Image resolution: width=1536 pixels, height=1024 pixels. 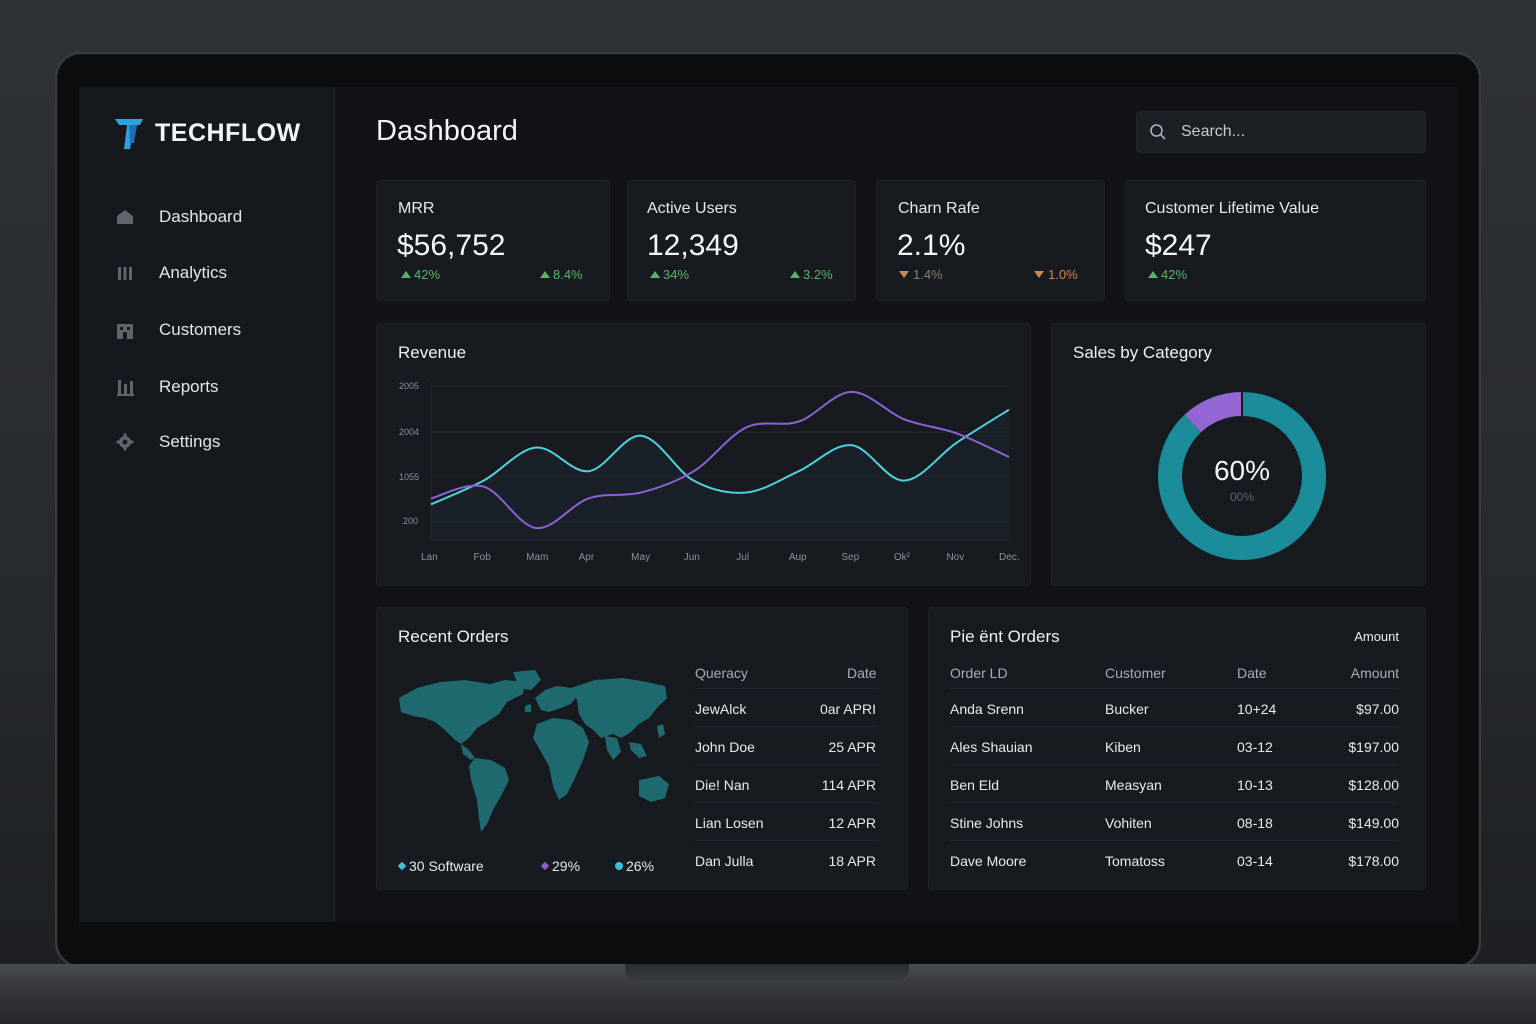 What do you see at coordinates (1232, 208) in the screenshot?
I see `kpi-label: Customer Lifetime Value` at bounding box center [1232, 208].